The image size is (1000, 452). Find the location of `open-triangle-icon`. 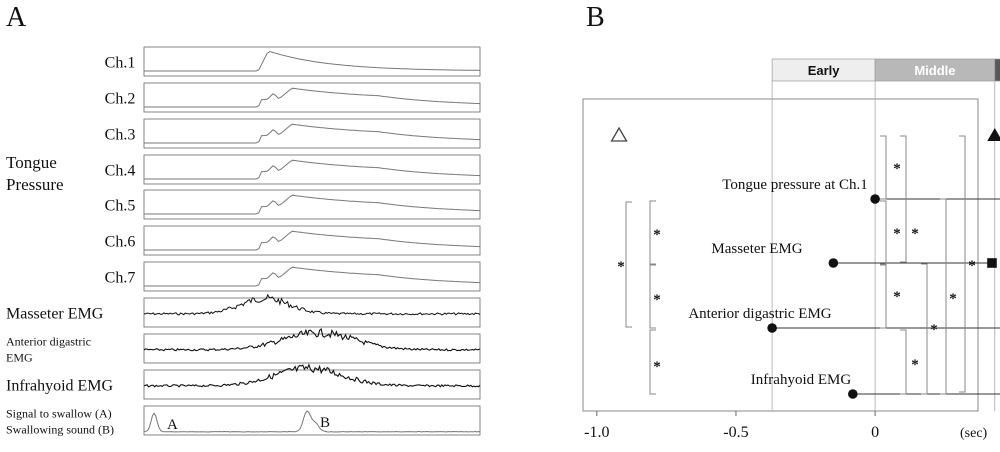

open-triangle-icon is located at coordinates (619, 134).